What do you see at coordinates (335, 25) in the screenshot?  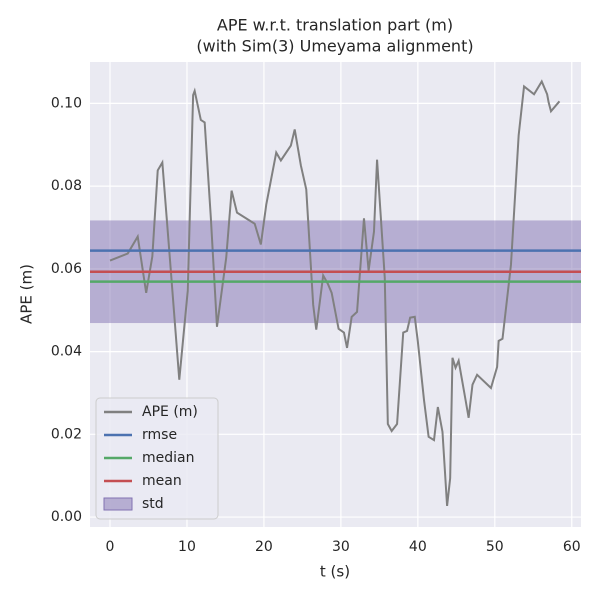 I see `chart-title: APE w.r.t. translation part (m)` at bounding box center [335, 25].